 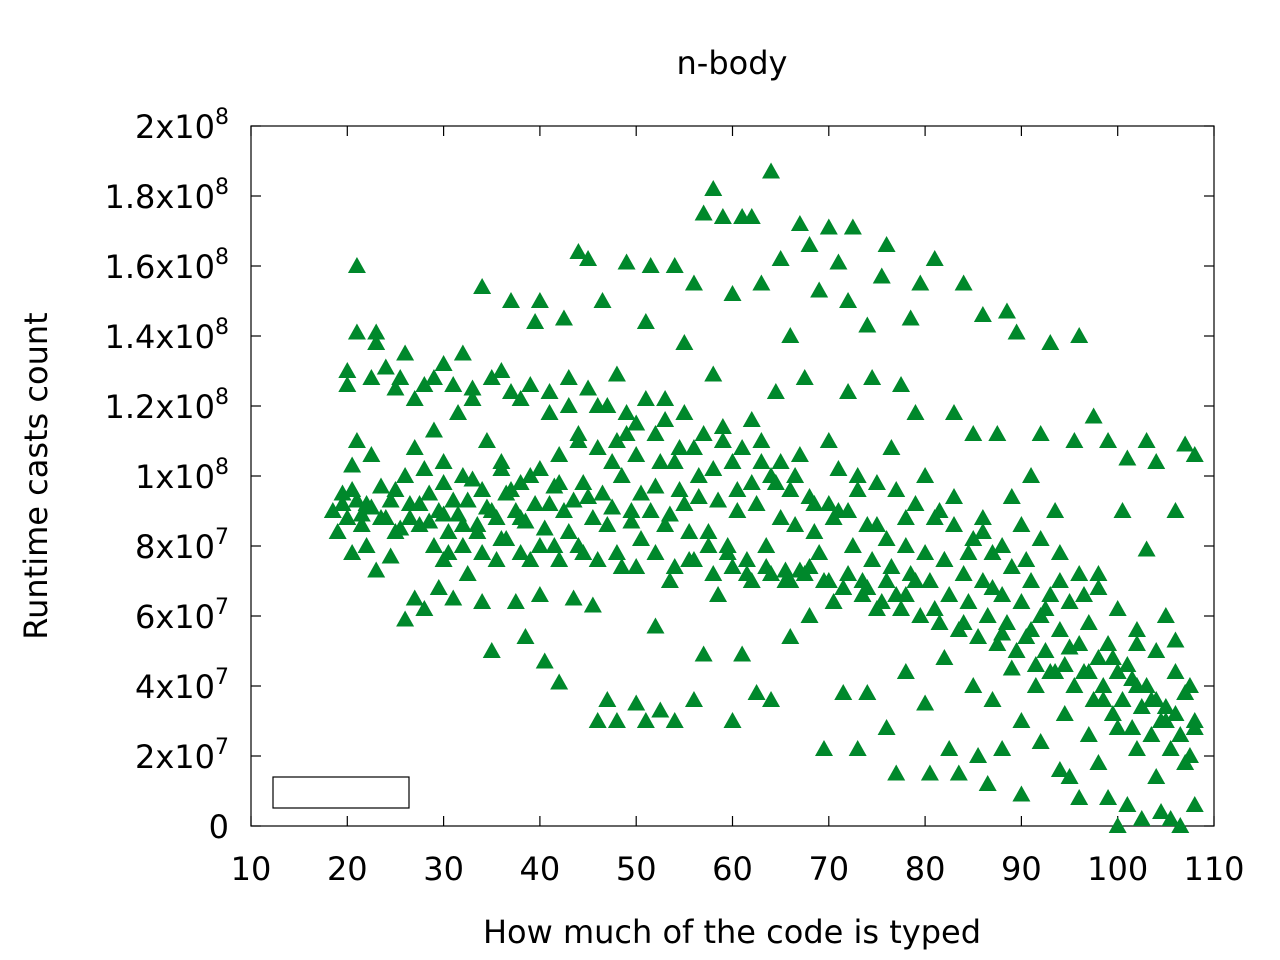 What do you see at coordinates (1117, 869) in the screenshot?
I see `x-tick-label: 100` at bounding box center [1117, 869].